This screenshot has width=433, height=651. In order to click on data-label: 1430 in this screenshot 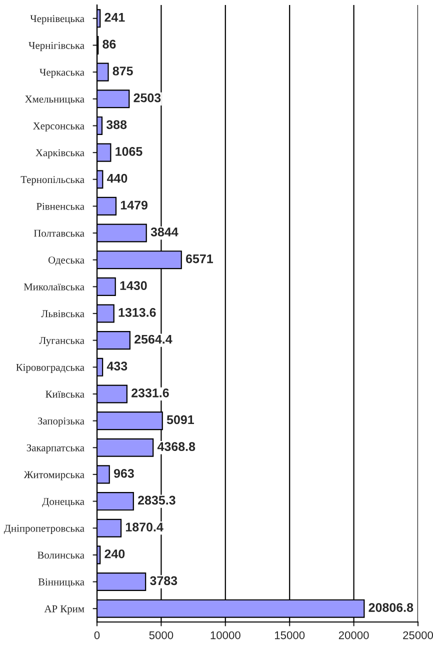, I will do `click(133, 285)`.